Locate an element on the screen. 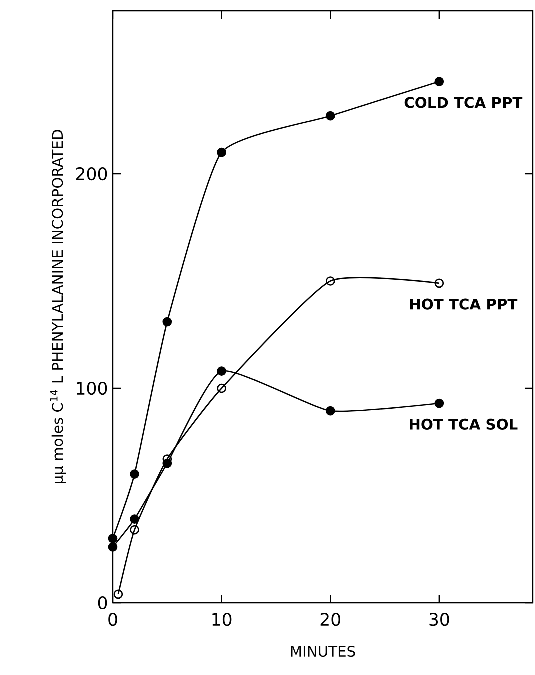 This screenshot has width=535, height=675. x-tick-label: 0 is located at coordinates (113, 619).